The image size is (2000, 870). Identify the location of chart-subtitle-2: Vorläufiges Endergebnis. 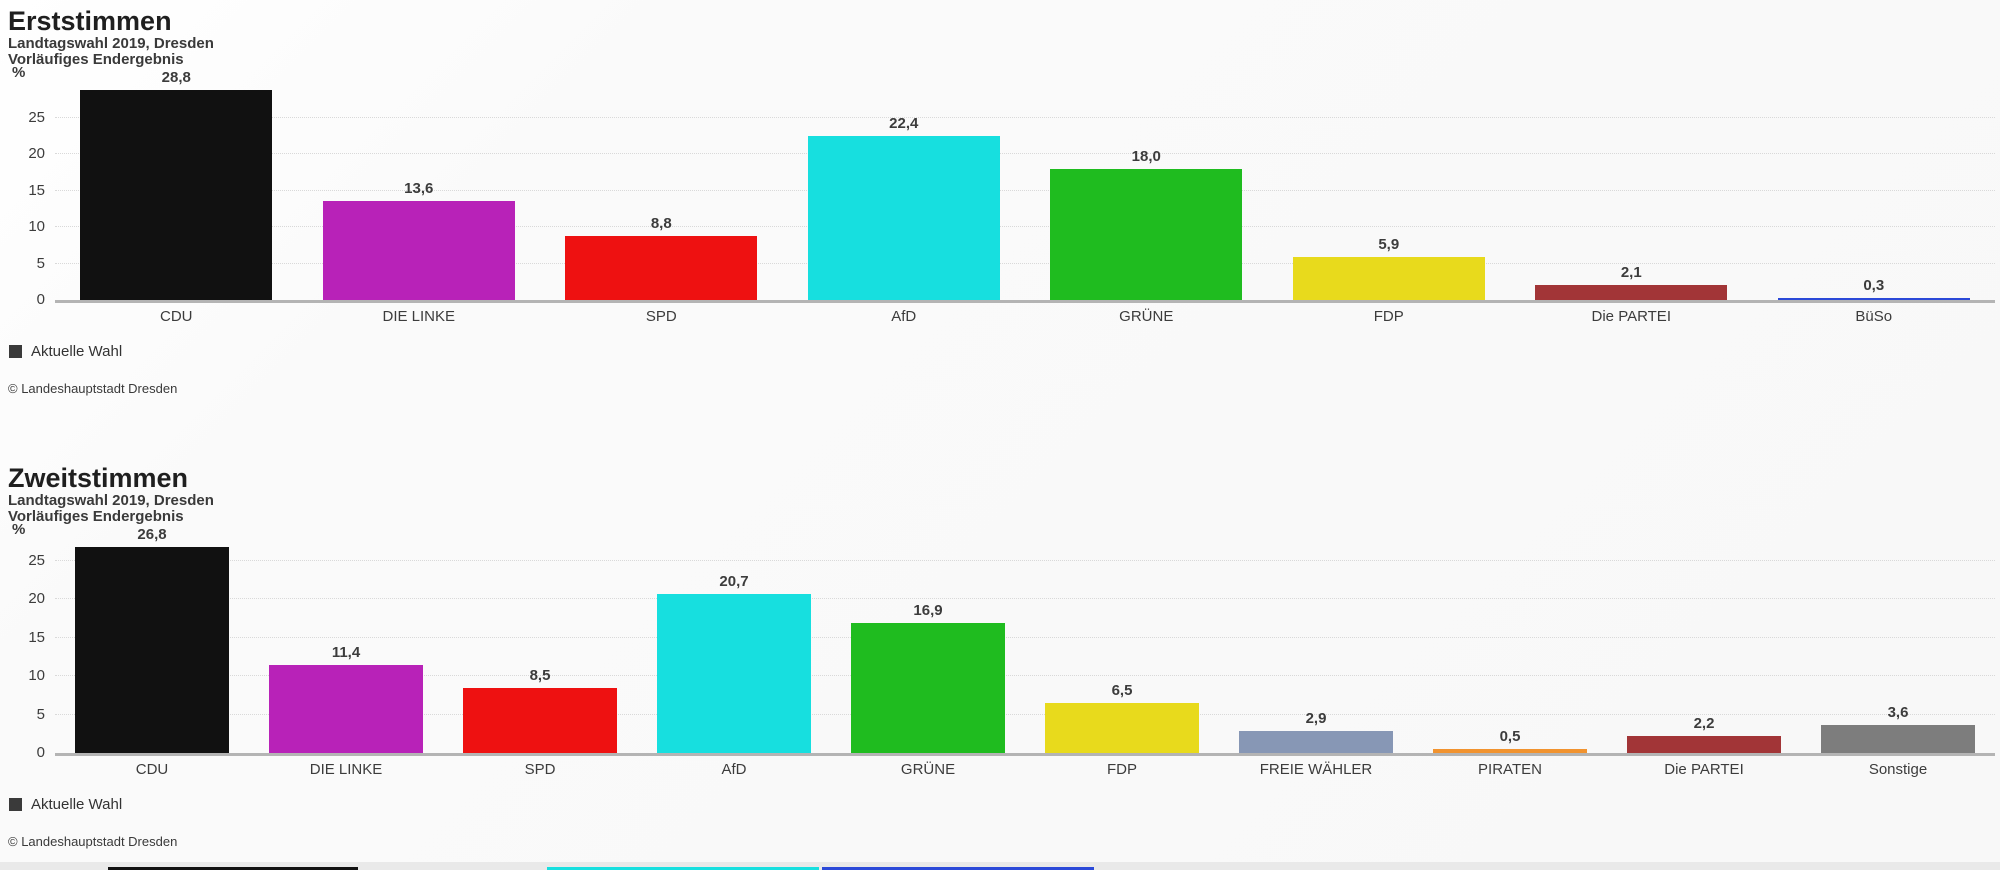
(96, 59).